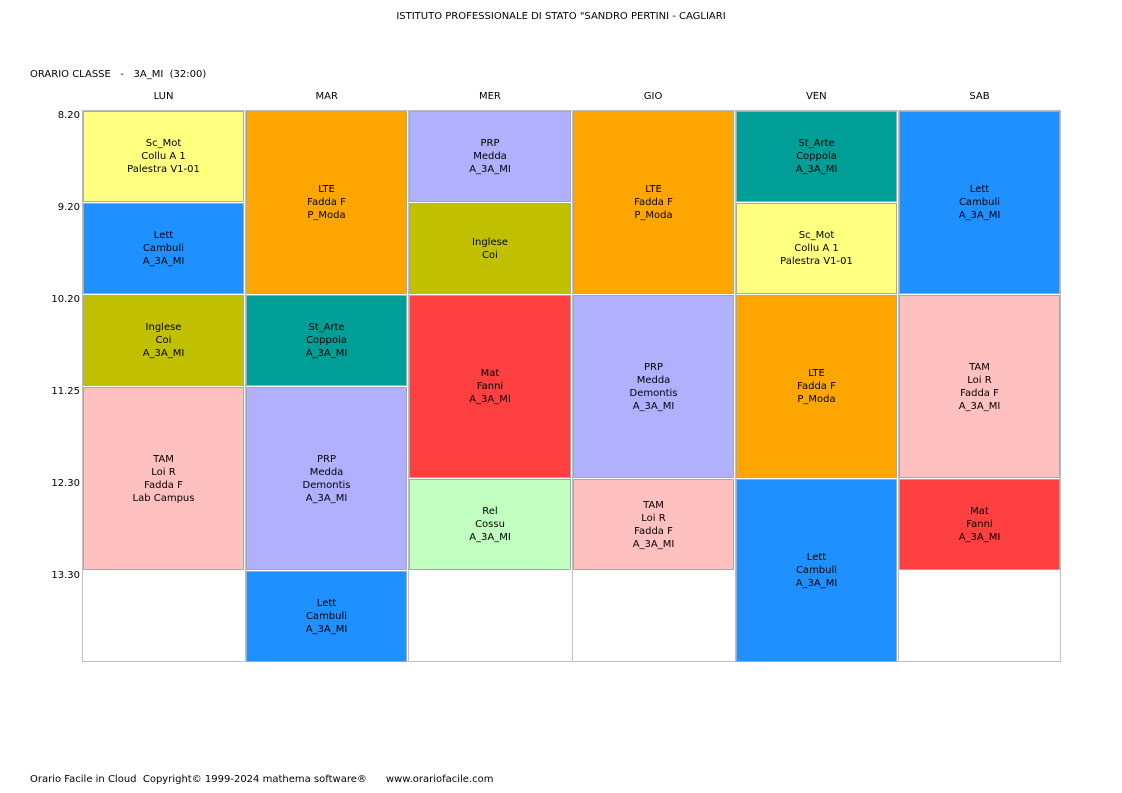 The image size is (1122, 793). Describe the element at coordinates (163, 340) in the screenshot. I see `lesson-cell: Inglese Coi A_3A_MI` at that location.